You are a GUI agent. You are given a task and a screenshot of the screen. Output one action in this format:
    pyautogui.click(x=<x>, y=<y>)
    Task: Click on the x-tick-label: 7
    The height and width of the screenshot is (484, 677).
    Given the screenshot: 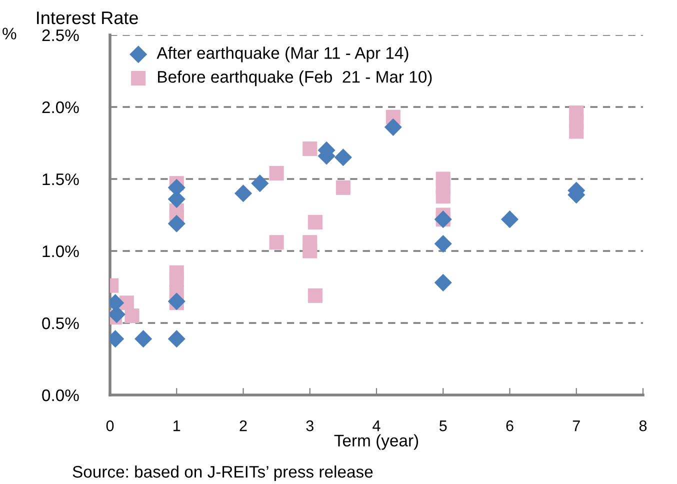 What is the action you would take?
    pyautogui.click(x=576, y=426)
    